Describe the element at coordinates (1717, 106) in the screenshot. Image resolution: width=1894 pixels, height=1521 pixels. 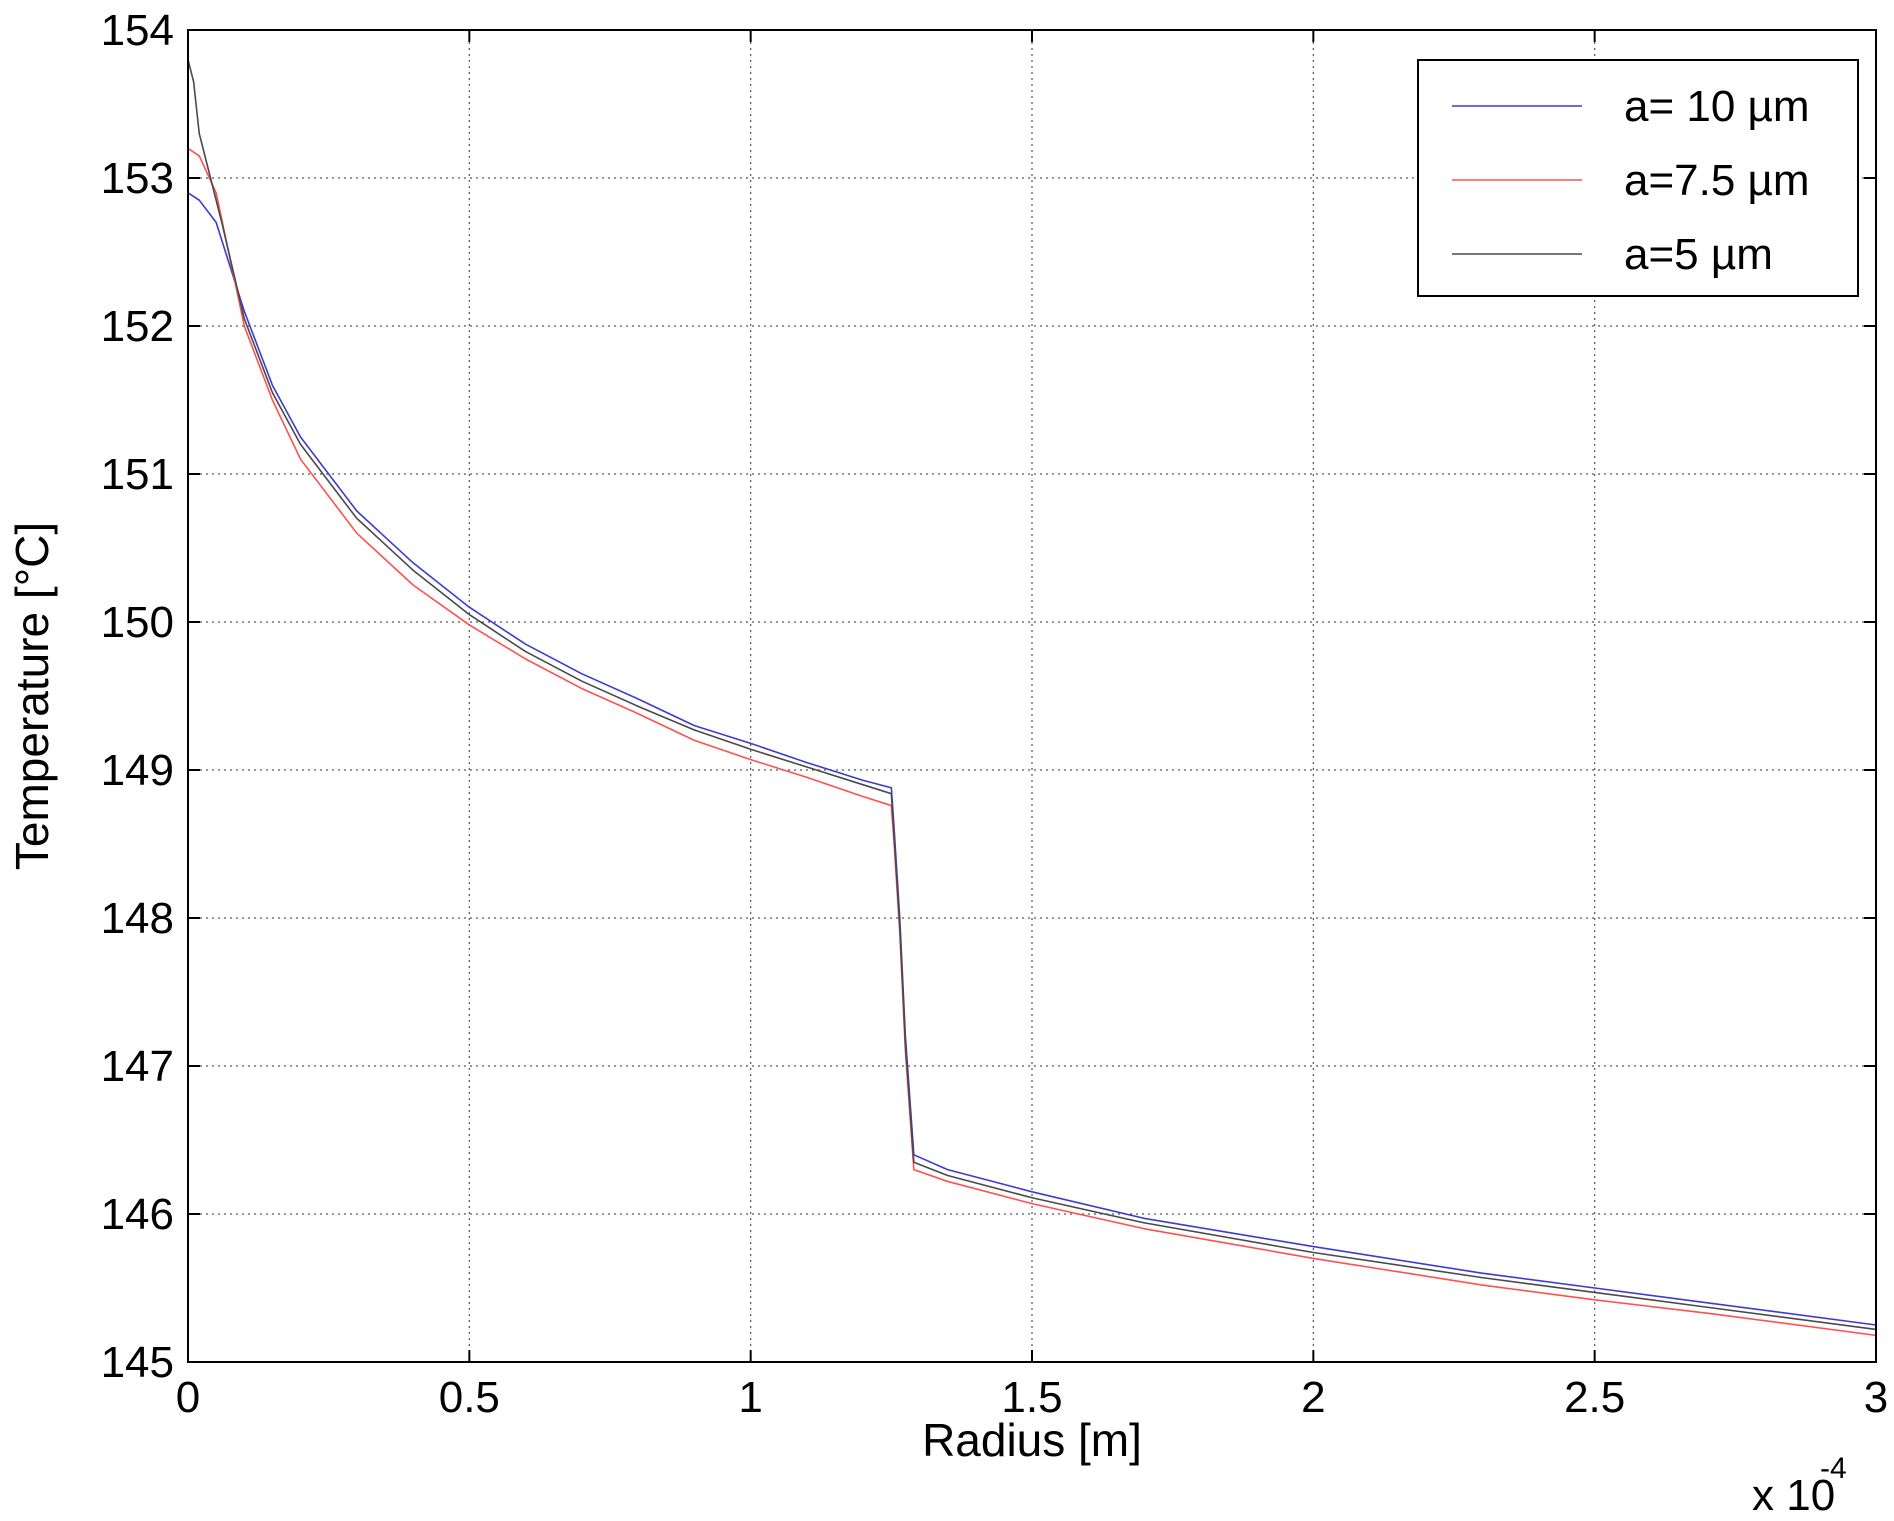
I see `legend-label-1: a= 10 µm` at that location.